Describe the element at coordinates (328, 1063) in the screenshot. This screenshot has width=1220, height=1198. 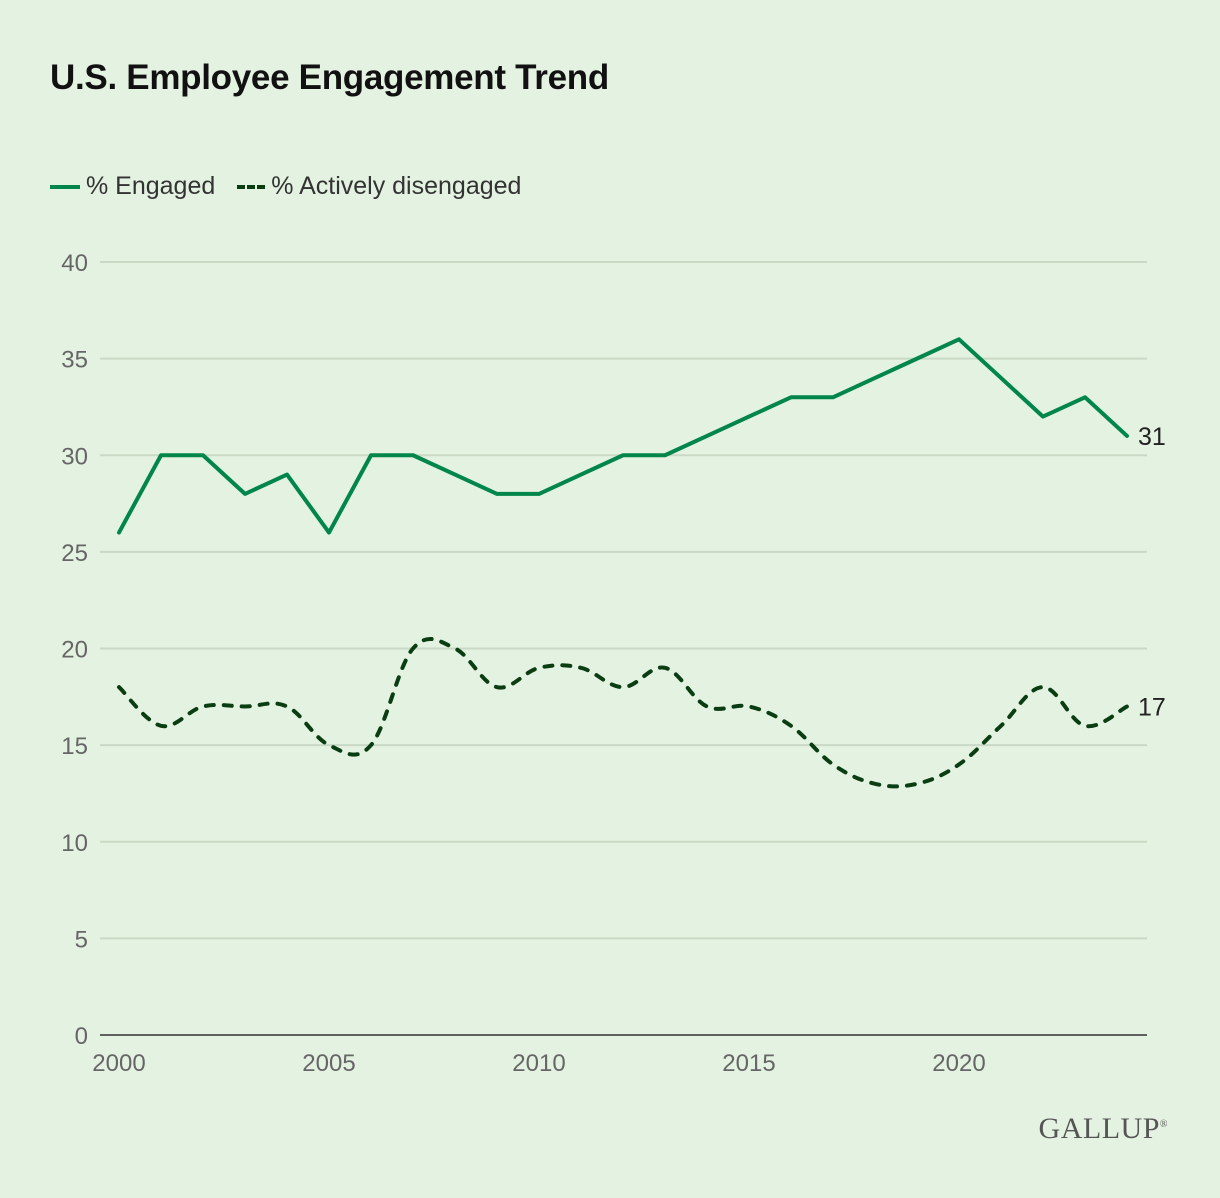
I see `x-tick-label: 2005` at that location.